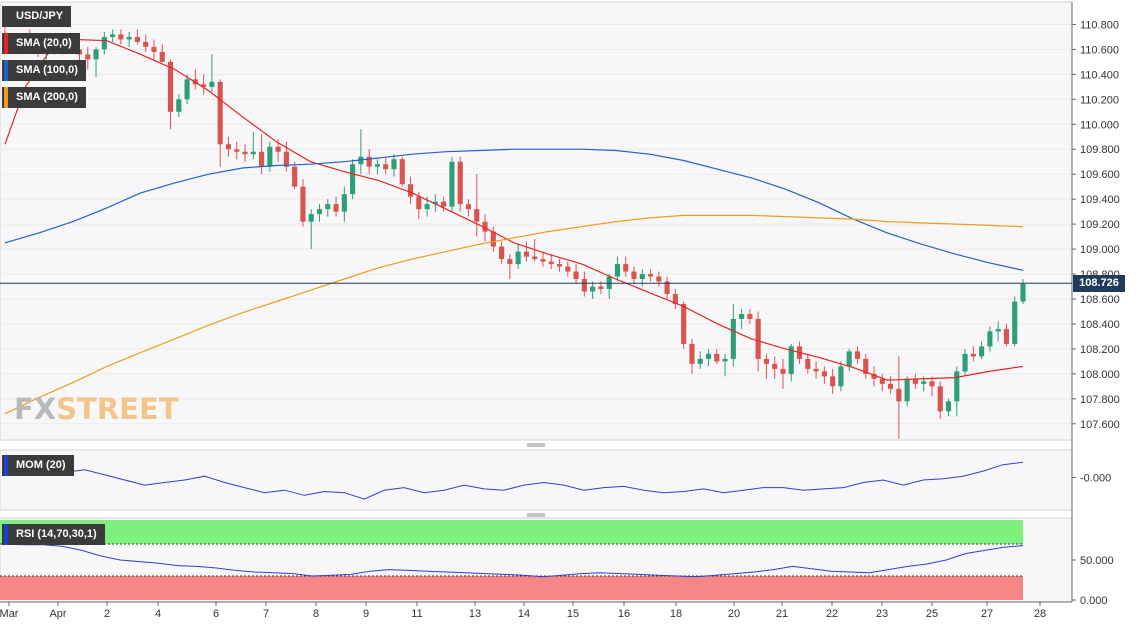  I want to click on legend-sma-20: SMA (20,0), so click(41, 43).